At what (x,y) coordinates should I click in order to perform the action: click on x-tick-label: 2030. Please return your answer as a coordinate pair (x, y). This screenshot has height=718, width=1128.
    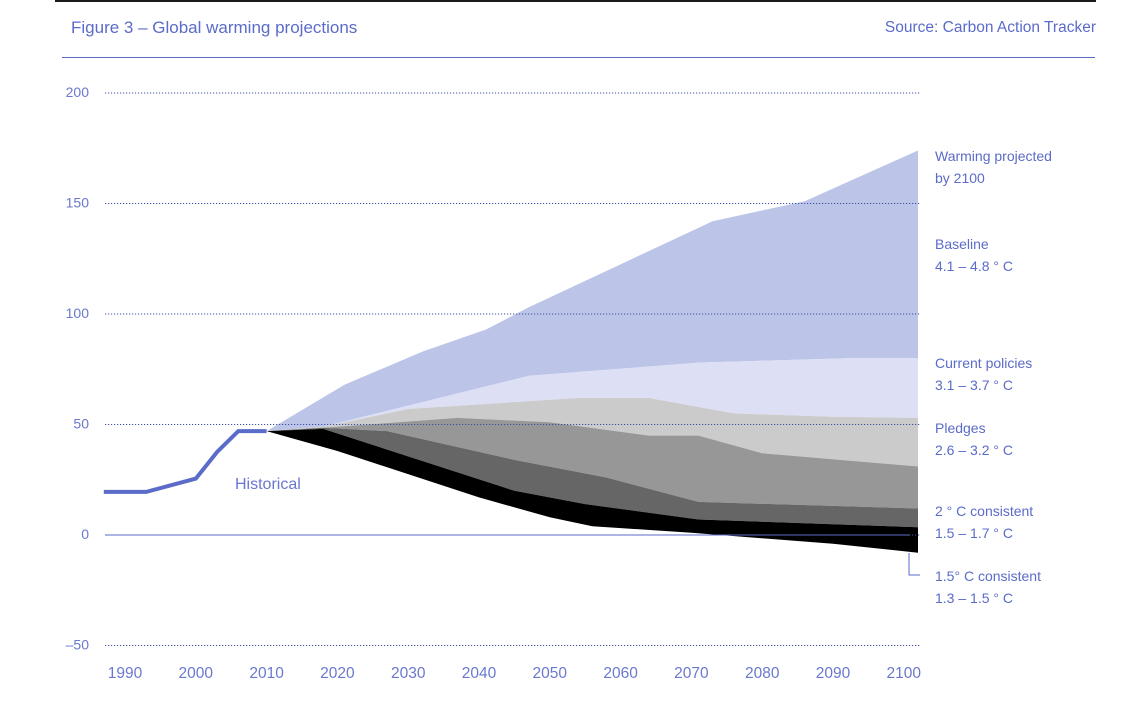
    Looking at the image, I should click on (408, 673).